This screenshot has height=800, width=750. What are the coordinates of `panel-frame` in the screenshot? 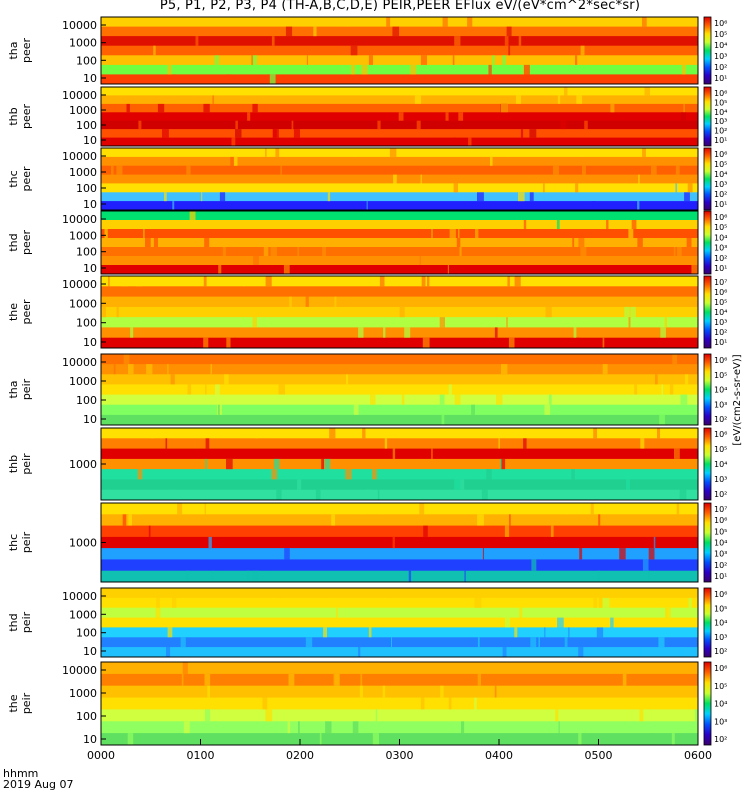 It's located at (399, 242).